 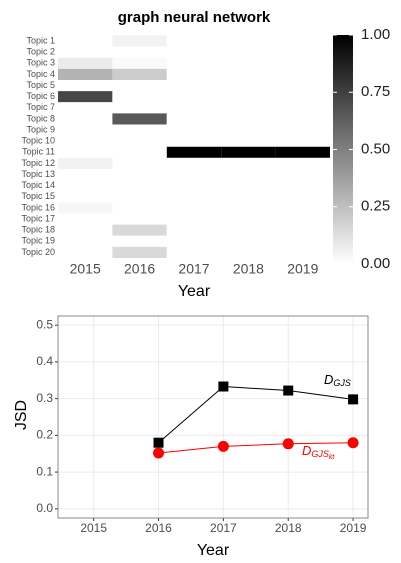 What do you see at coordinates (40, 129) in the screenshot?
I see `y-tick-label: Topic 9` at bounding box center [40, 129].